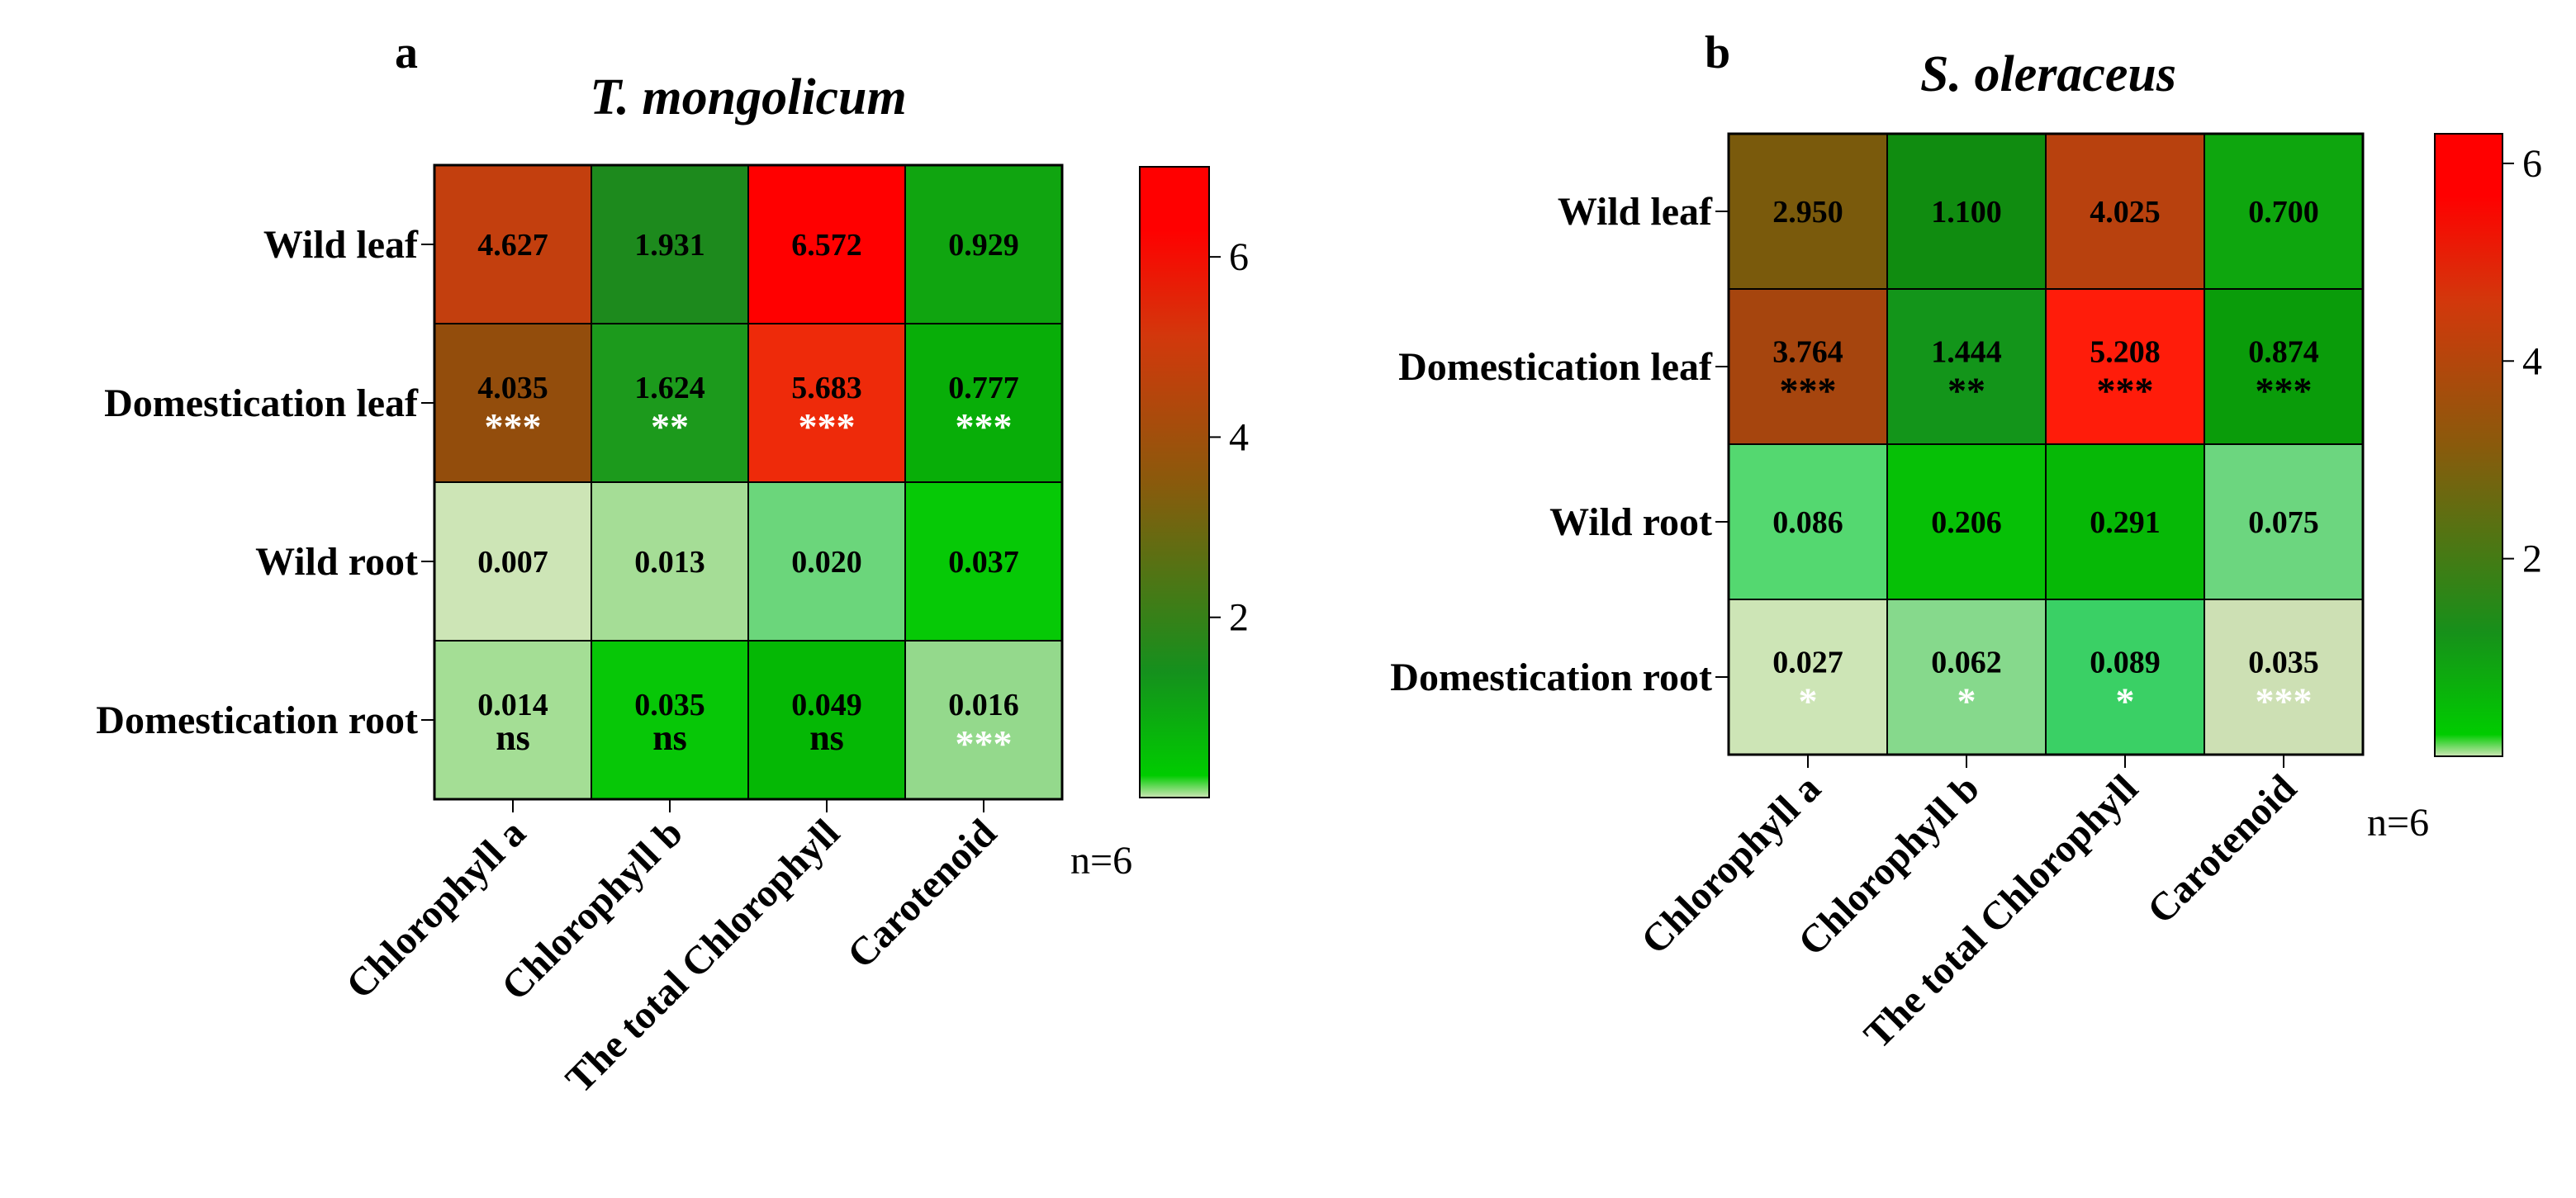 This screenshot has height=1198, width=2576. I want to click on cell-value: 4.035, so click(512, 388).